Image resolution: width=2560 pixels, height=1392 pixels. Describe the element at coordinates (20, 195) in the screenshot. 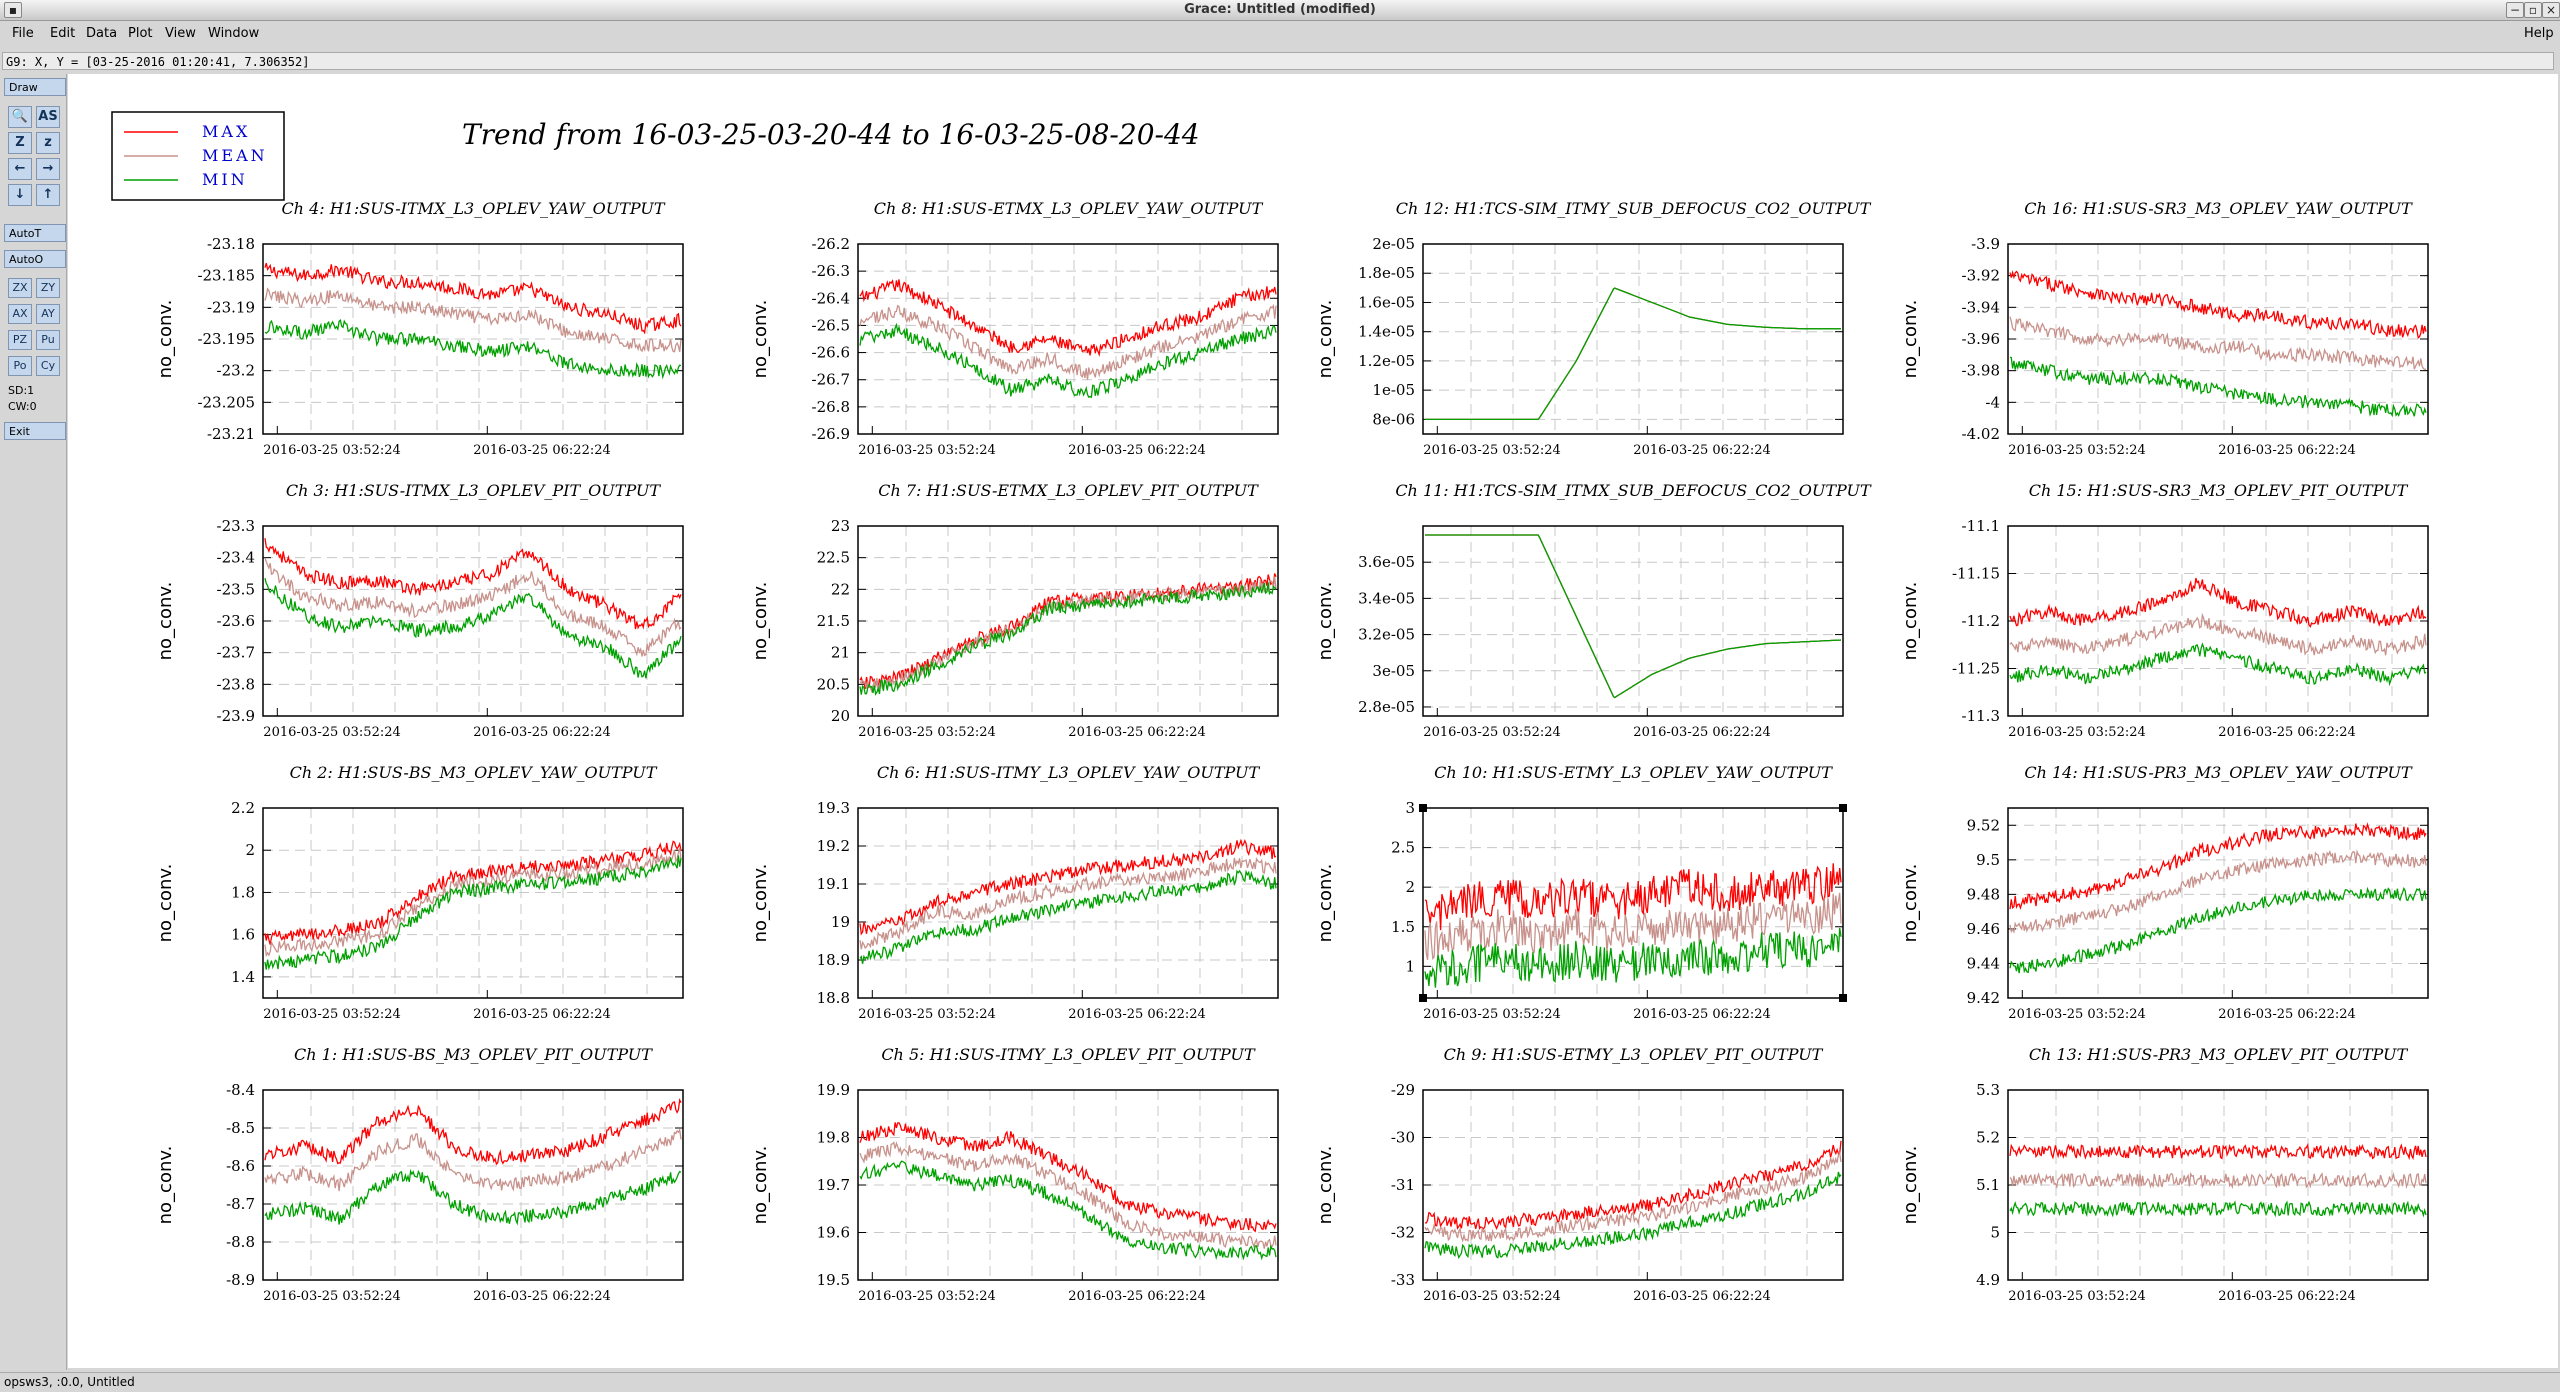

I see `scroll-down-icon: ↓` at that location.